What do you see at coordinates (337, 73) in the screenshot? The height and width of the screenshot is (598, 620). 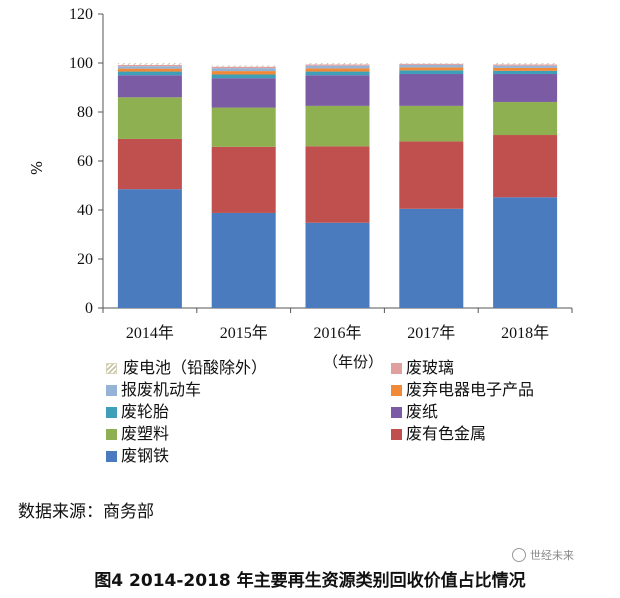 I see `bar-segment-2016年-废轮胎` at bounding box center [337, 73].